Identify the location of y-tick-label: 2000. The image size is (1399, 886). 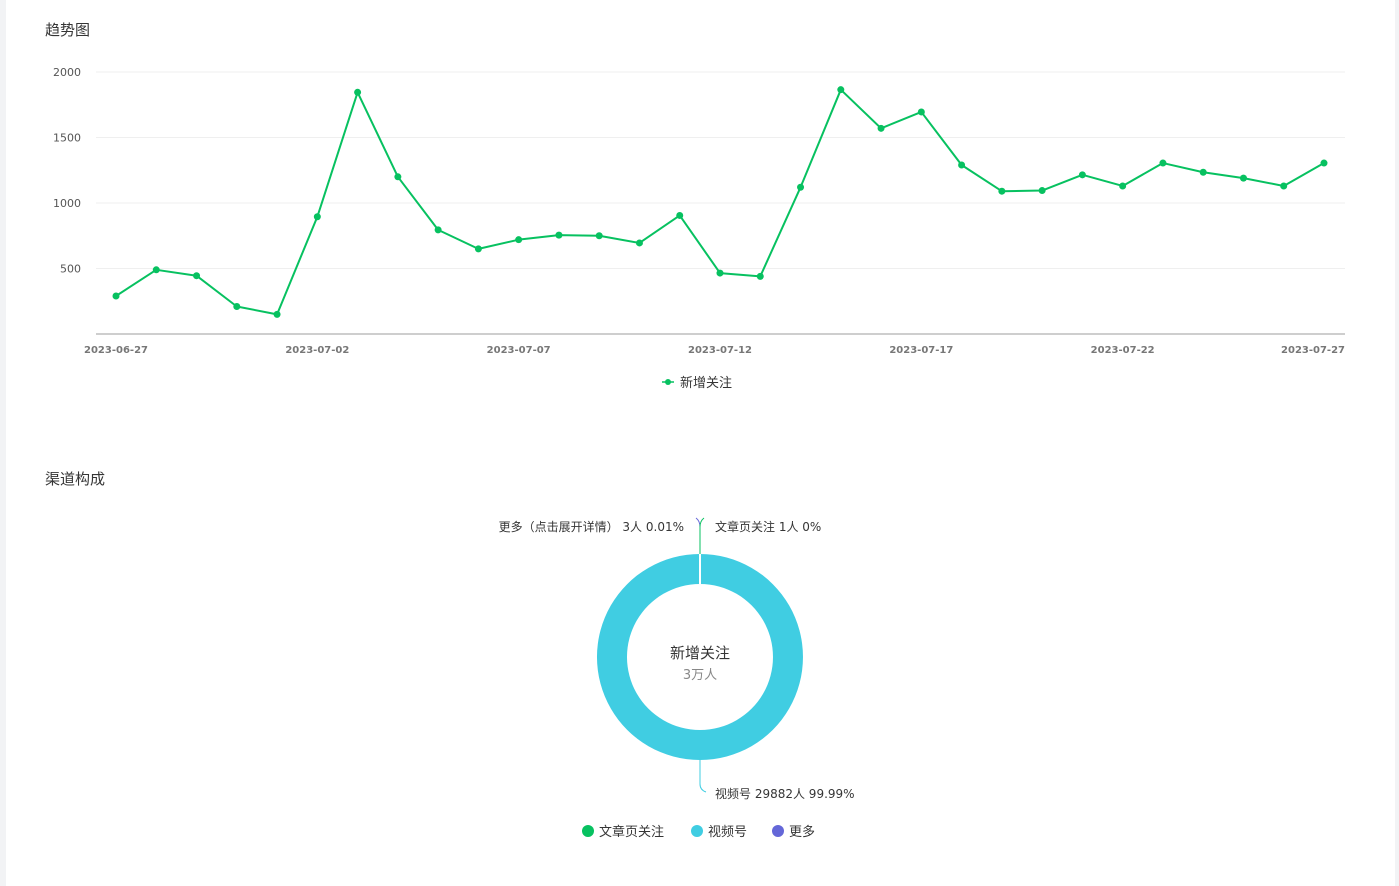
(67, 72).